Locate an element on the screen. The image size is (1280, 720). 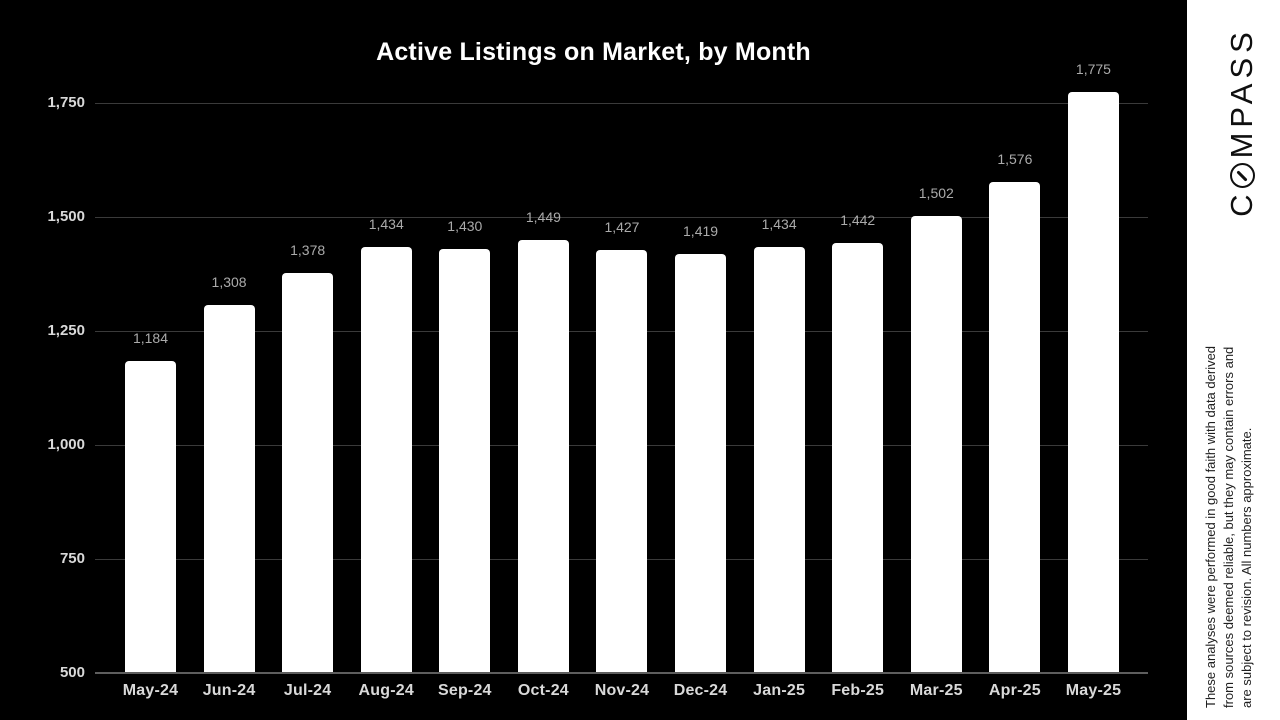
x-axis-tick-label: Oct-24 is located at coordinates (543, 690).